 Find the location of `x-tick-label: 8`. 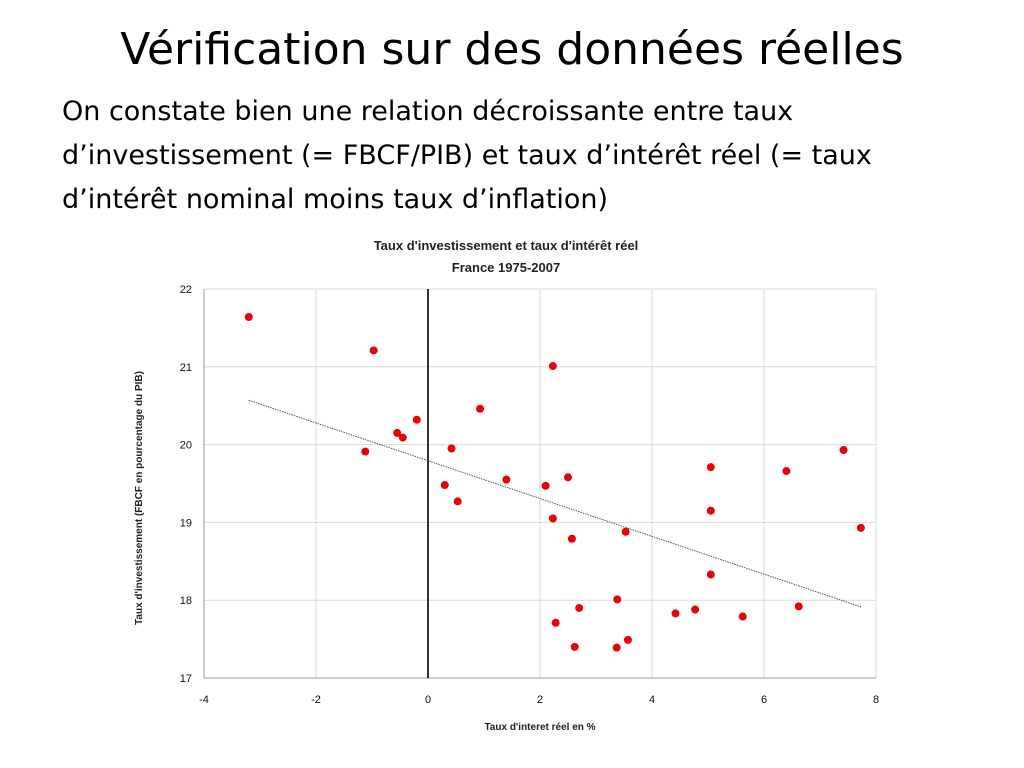

x-tick-label: 8 is located at coordinates (876, 700).